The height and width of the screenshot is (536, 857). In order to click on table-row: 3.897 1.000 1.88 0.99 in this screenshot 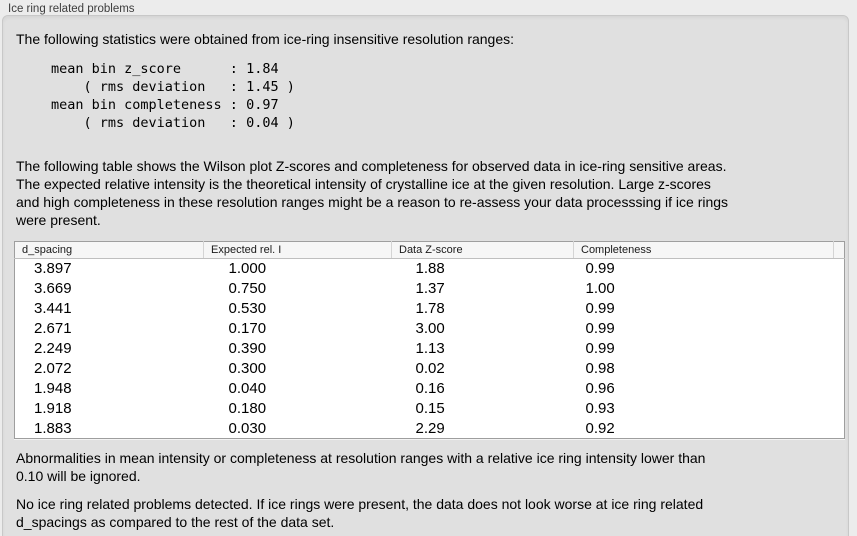, I will do `click(430, 269)`.